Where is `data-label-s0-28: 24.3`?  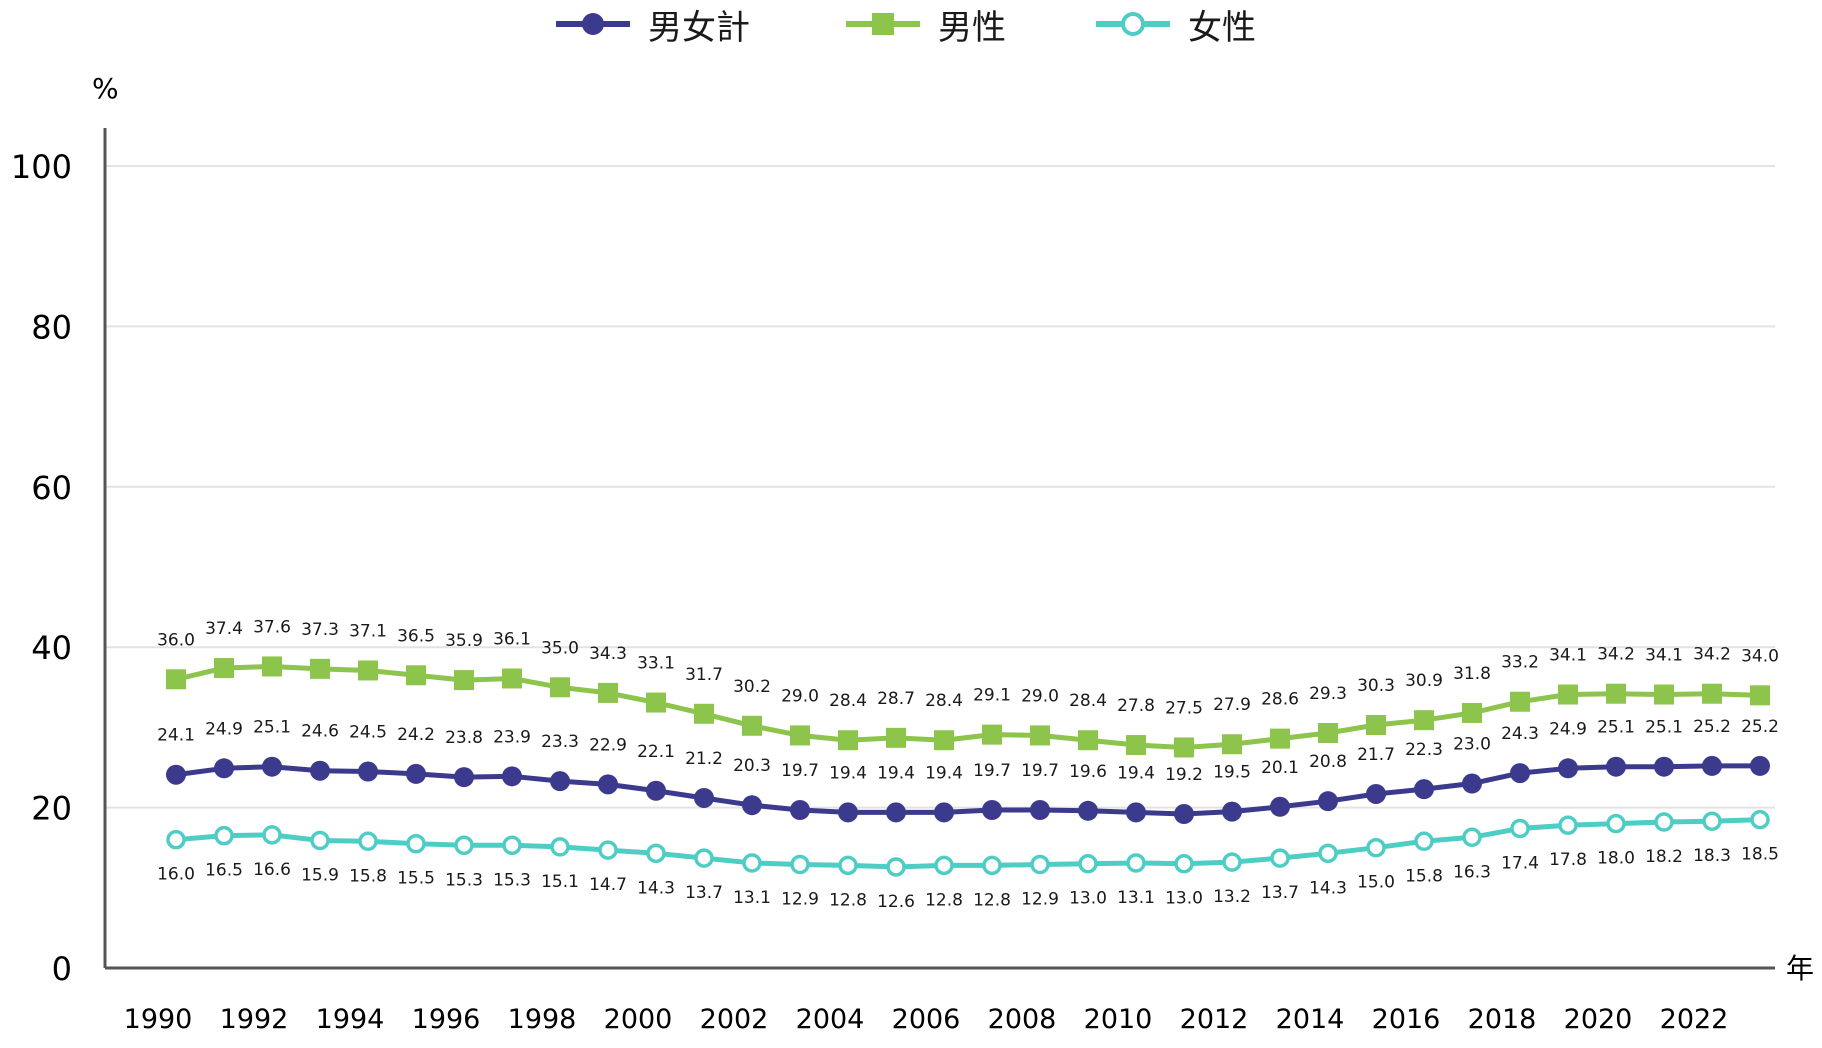
data-label-s0-28: 24.3 is located at coordinates (1520, 734).